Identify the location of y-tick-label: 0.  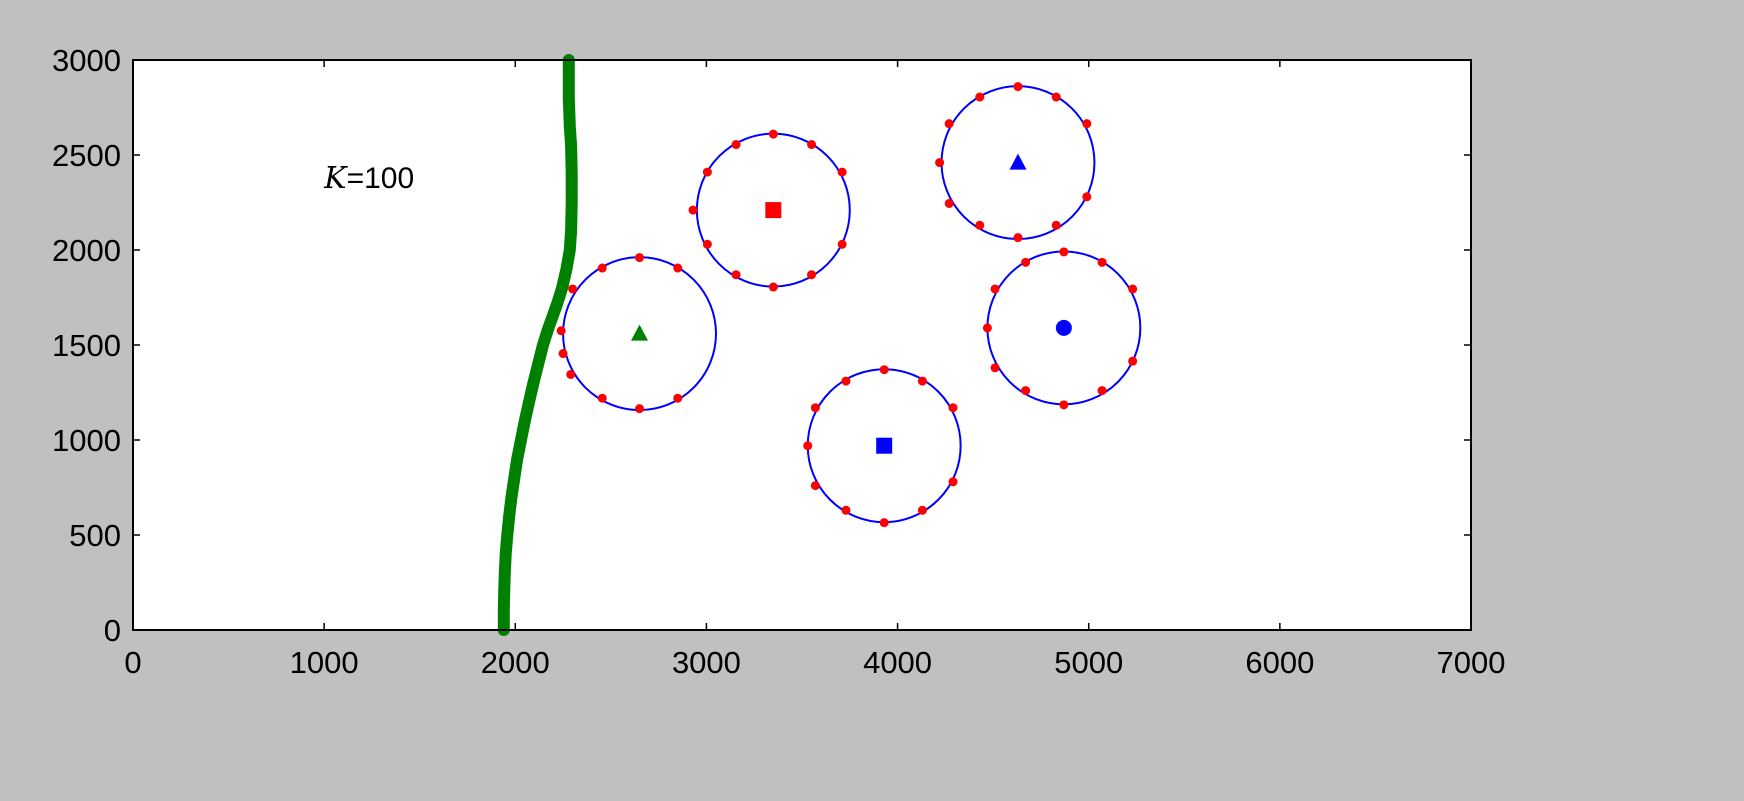
(112, 630).